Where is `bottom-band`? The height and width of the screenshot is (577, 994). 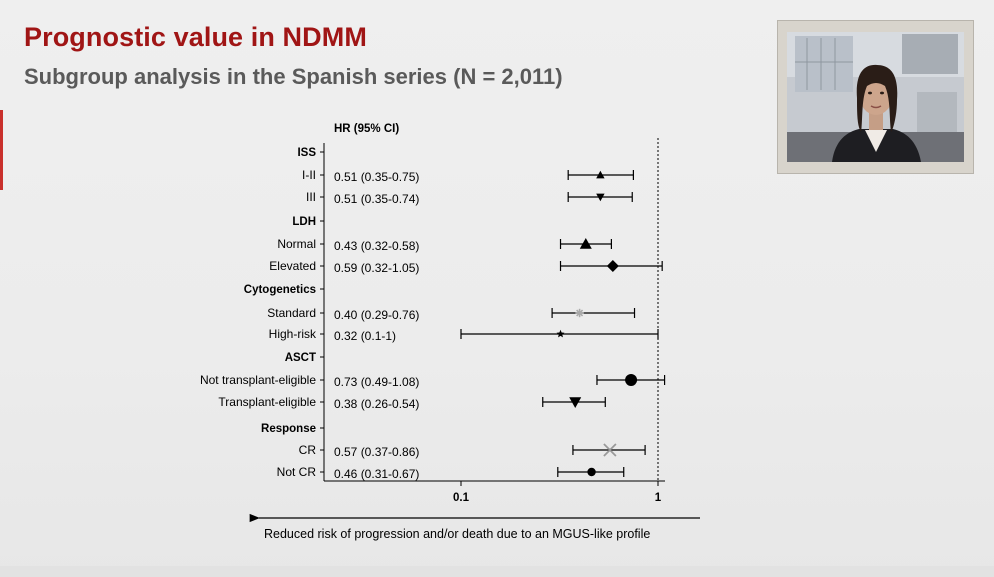
bottom-band is located at coordinates (497, 571).